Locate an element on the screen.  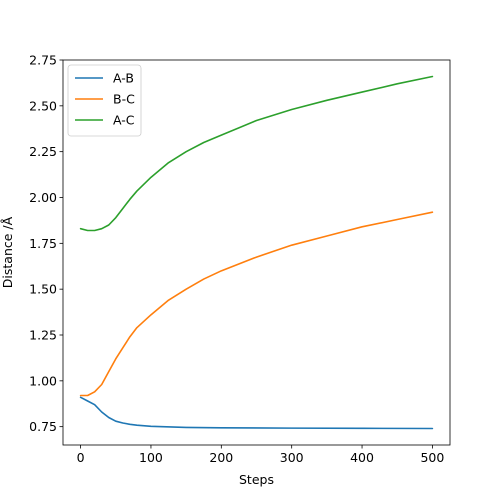
y-tick-label: 0.75 is located at coordinates (43, 426).